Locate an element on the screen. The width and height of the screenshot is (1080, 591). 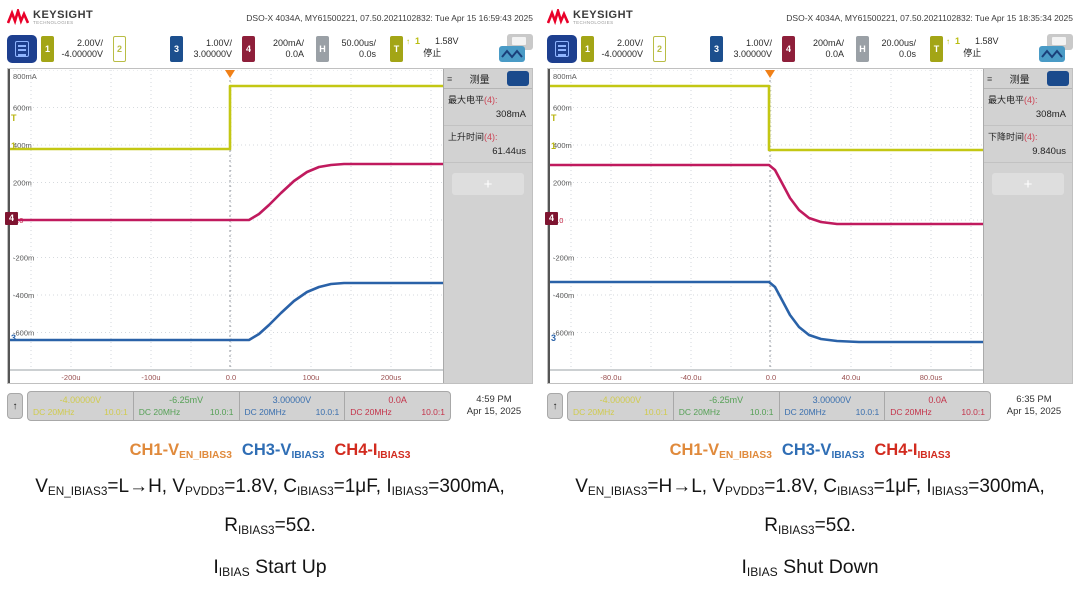
list-icon is located at coordinates (562, 49).